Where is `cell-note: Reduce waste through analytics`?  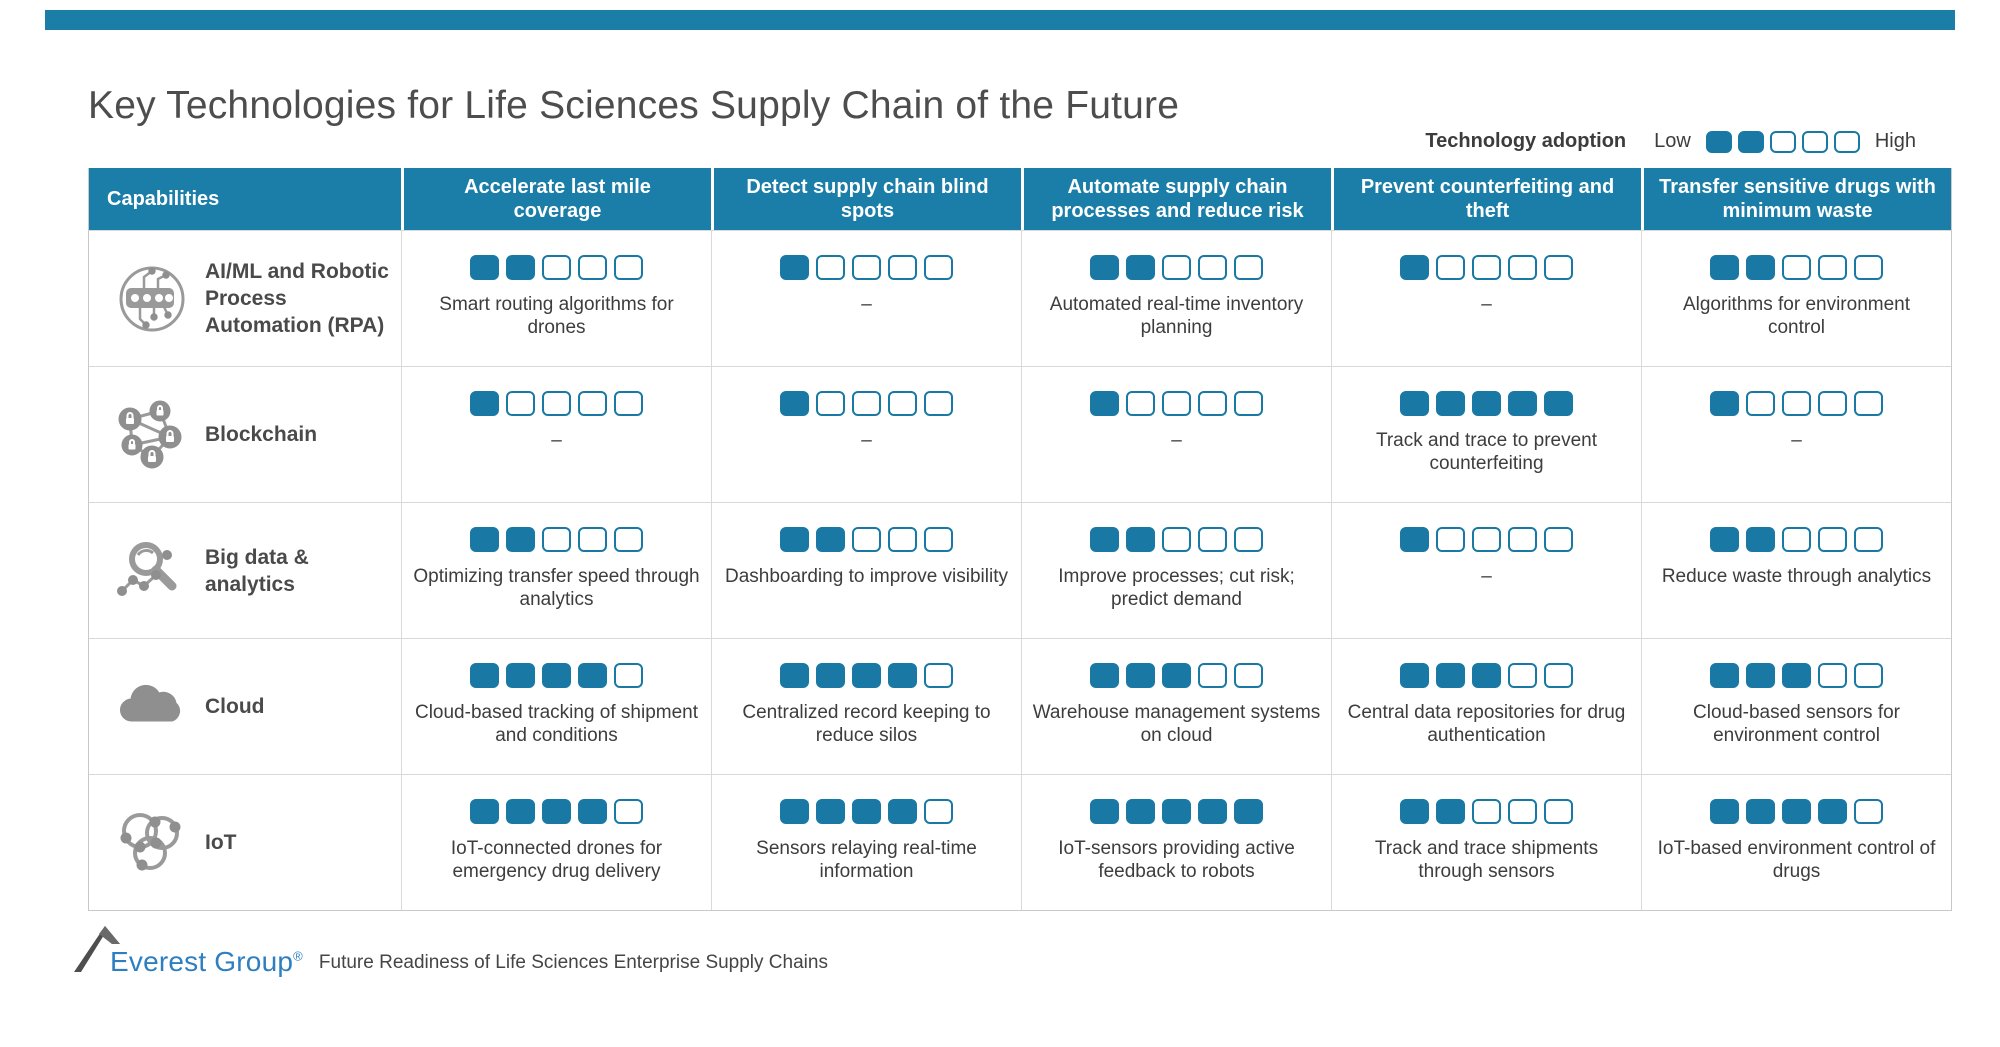
cell-note: Reduce waste through analytics is located at coordinates (1796, 576).